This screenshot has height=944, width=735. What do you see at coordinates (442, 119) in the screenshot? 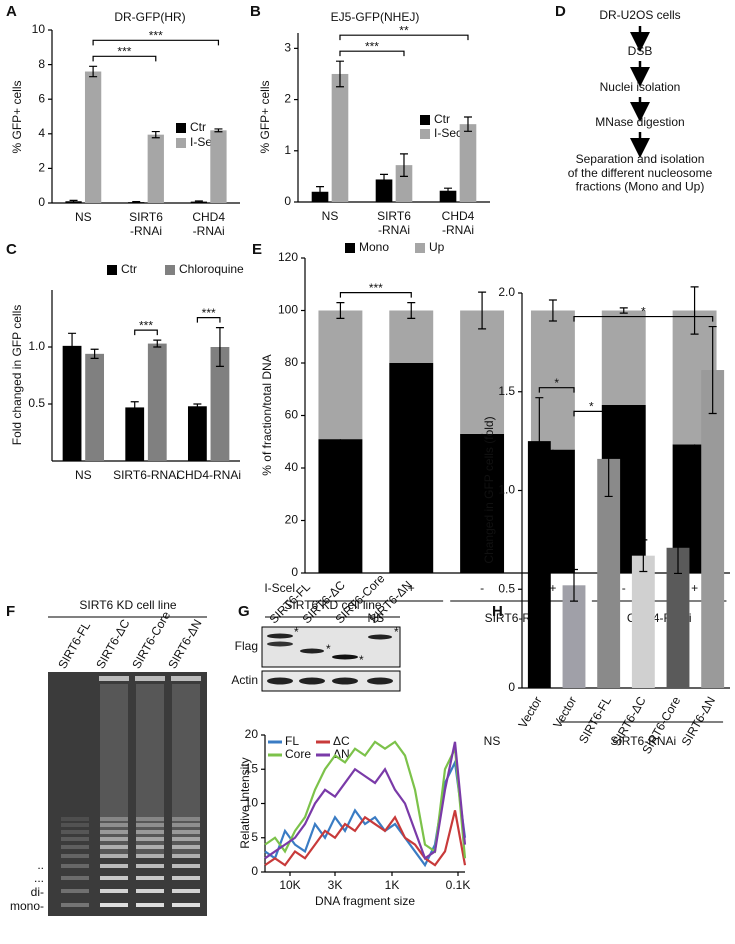
I see `legend-label: Ctr` at bounding box center [442, 119].